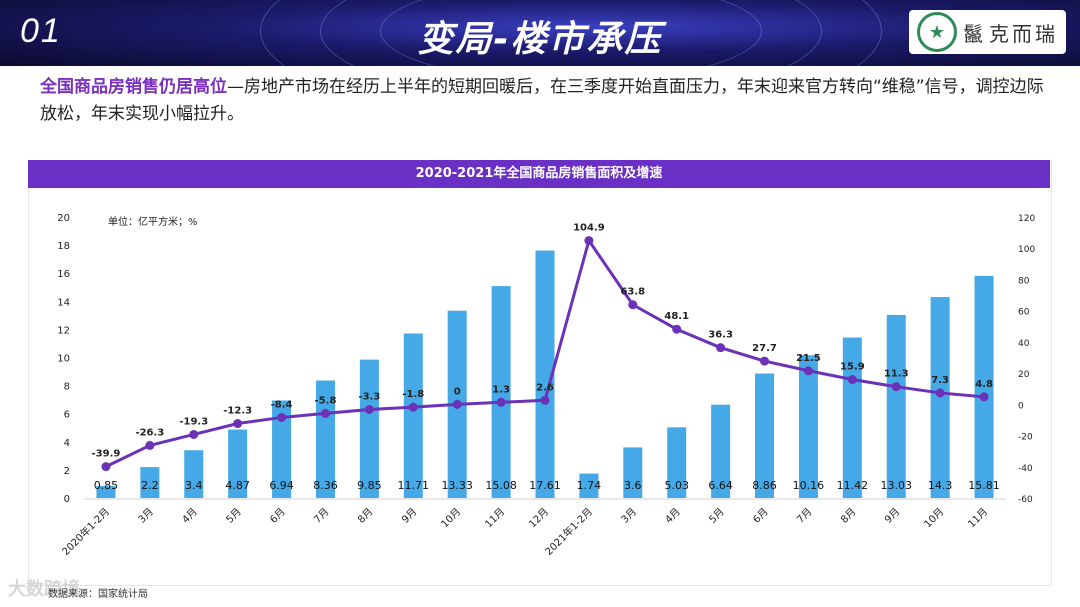  Describe the element at coordinates (63, 246) in the screenshot. I see `y-left-tick-label: 18` at that location.